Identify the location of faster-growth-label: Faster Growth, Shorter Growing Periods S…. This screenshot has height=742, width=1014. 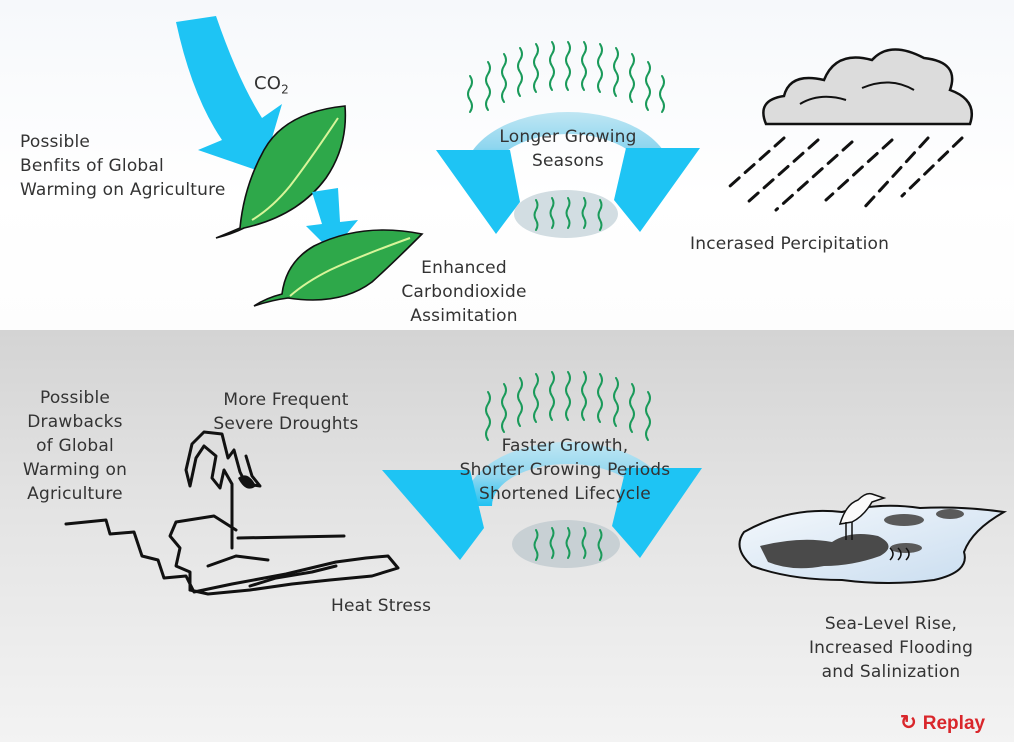
(565, 470).